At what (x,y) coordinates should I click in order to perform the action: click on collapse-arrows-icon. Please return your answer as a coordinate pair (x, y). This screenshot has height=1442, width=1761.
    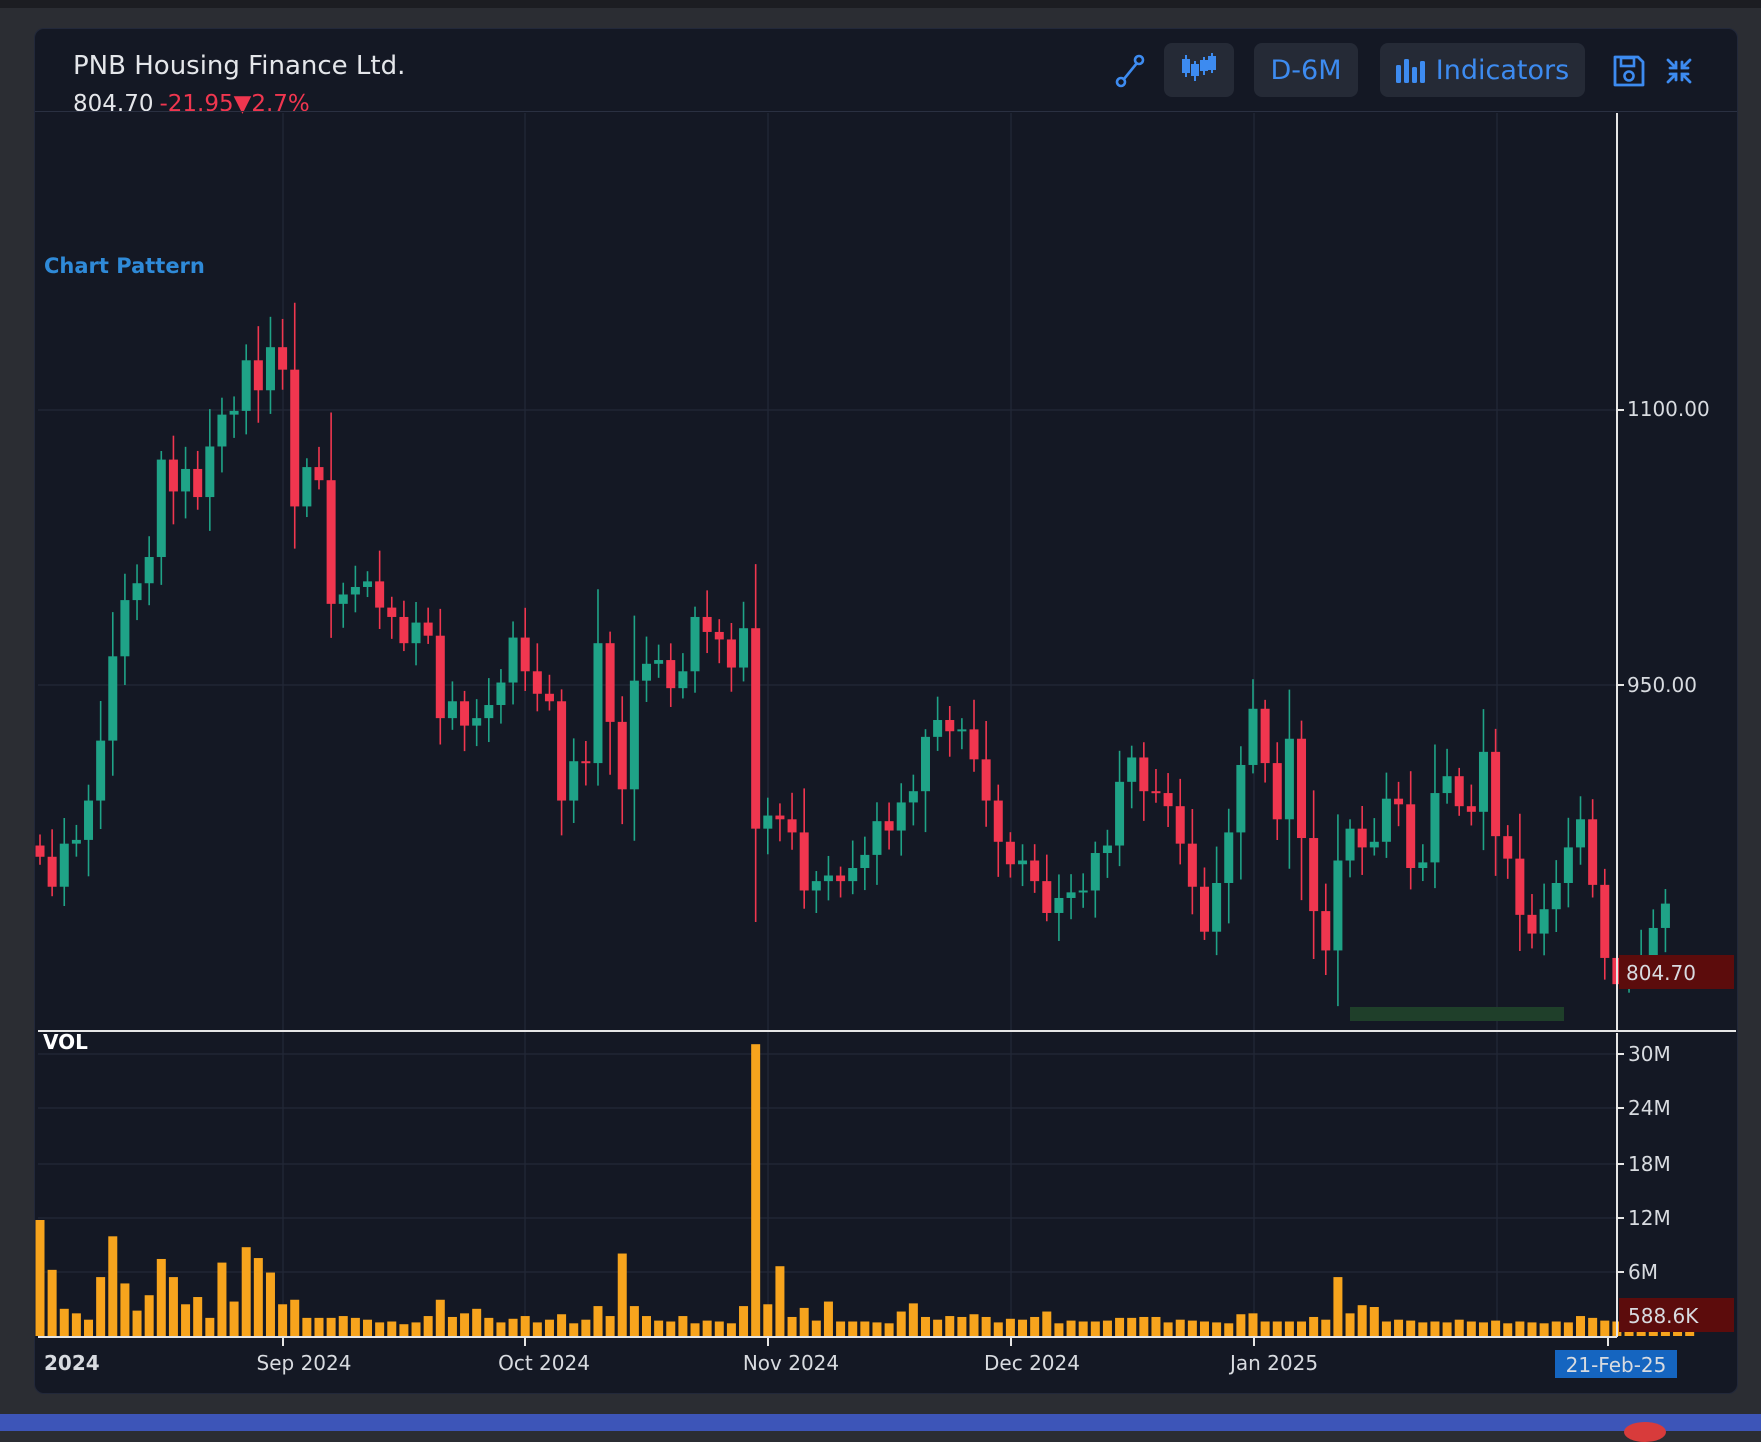
    Looking at the image, I should click on (1679, 71).